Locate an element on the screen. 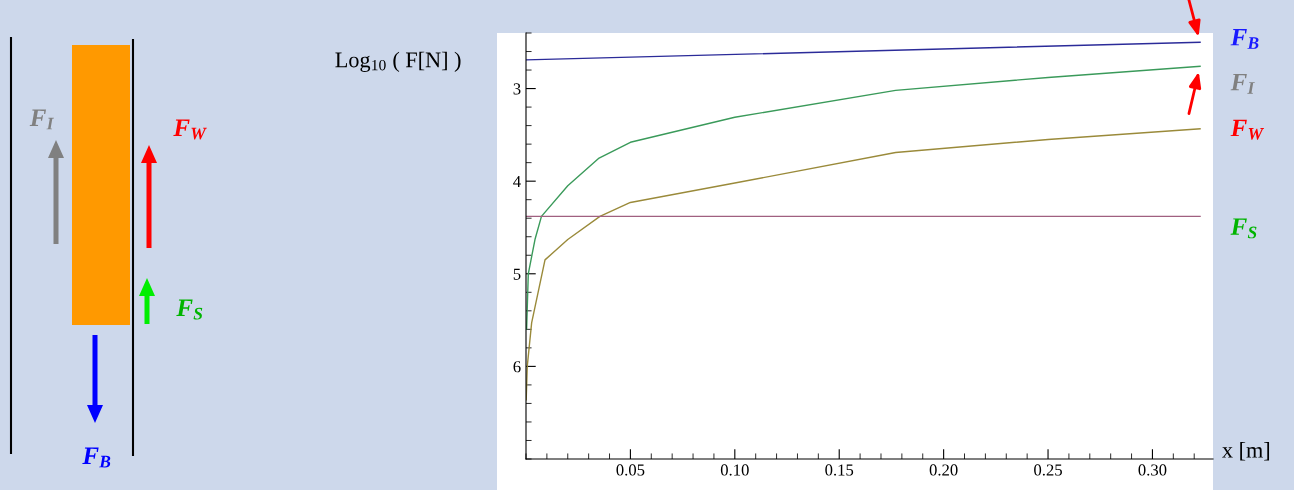 The height and width of the screenshot is (490, 1294). series-label: F$_{I}$ is located at coordinates (1242, 83).